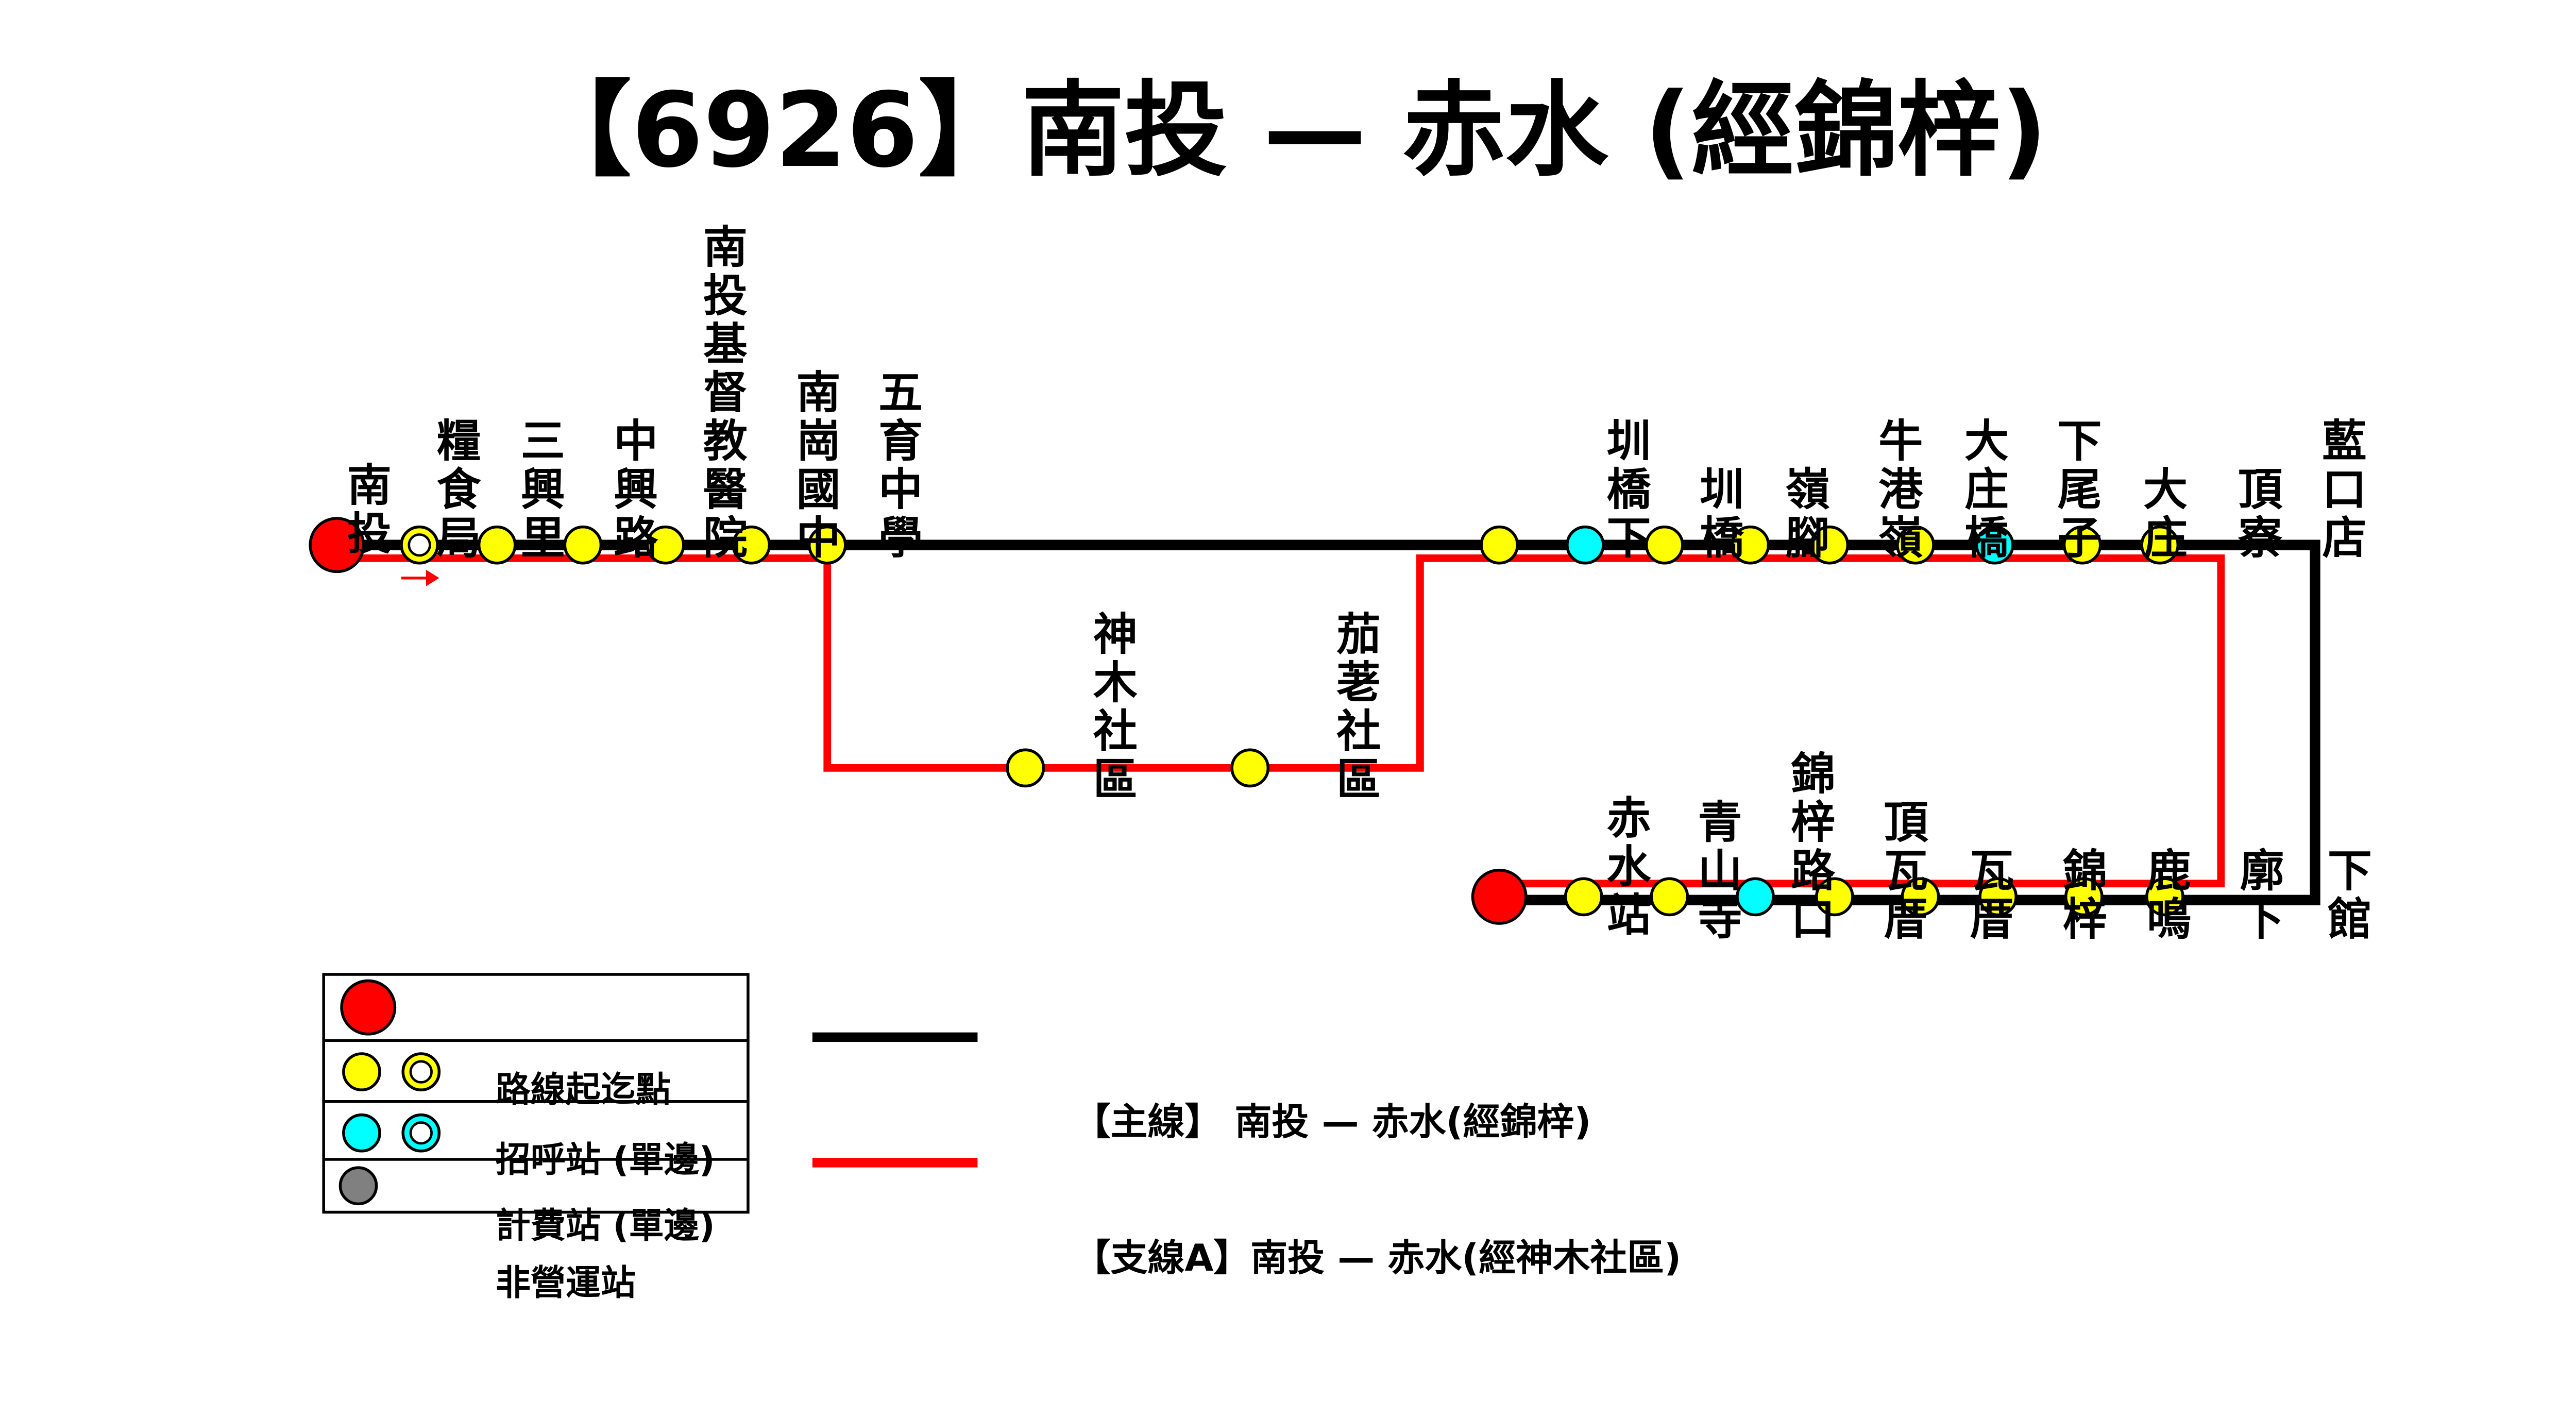 This screenshot has width=2576, height=1417. Describe the element at coordinates (1809, 847) in the screenshot. I see `station-label: 錦梓路口` at that location.